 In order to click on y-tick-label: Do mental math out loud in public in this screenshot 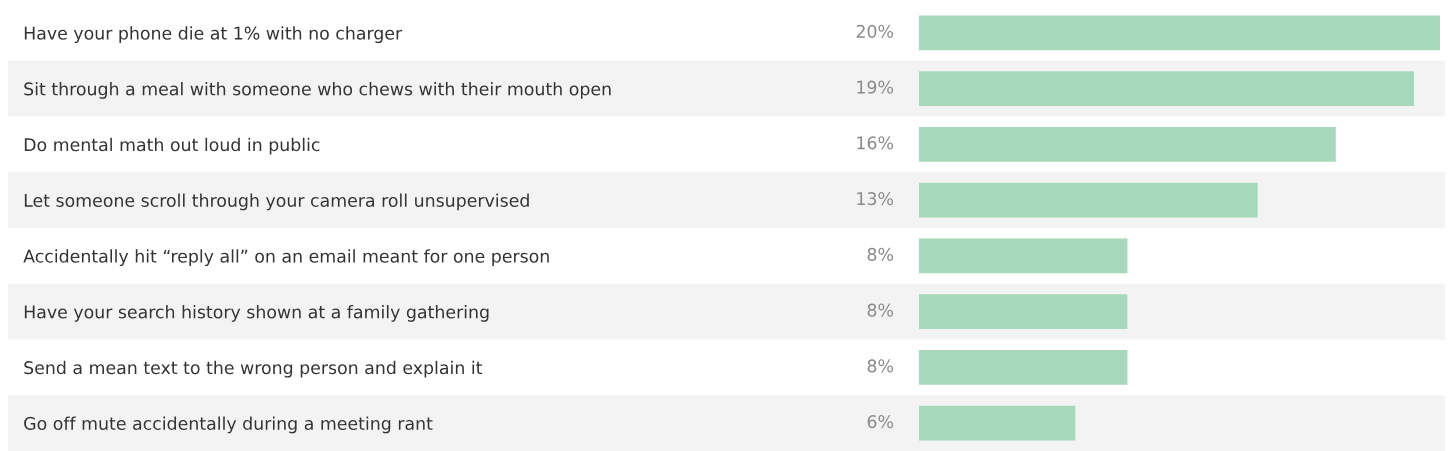, I will do `click(172, 146)`.